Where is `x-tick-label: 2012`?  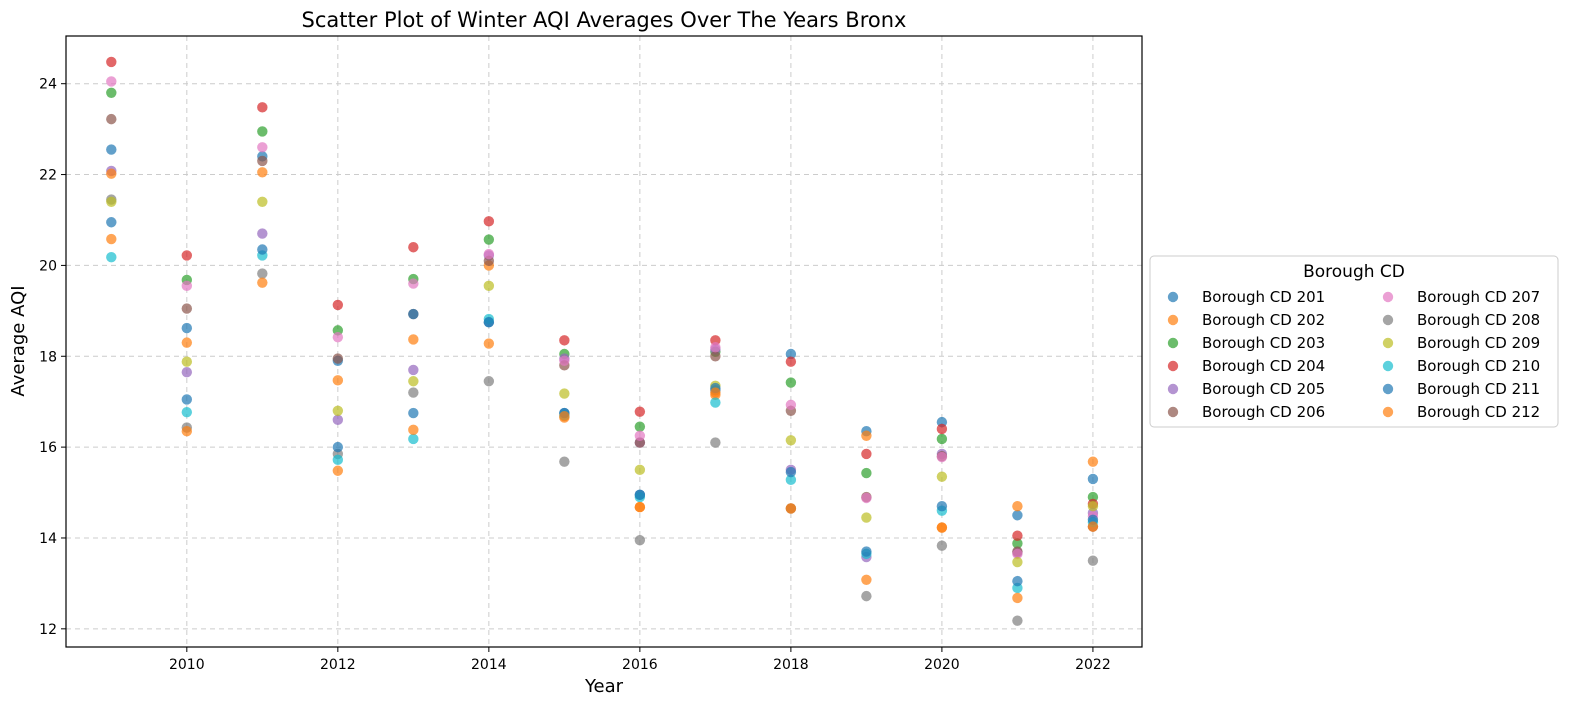 x-tick-label: 2012 is located at coordinates (338, 665).